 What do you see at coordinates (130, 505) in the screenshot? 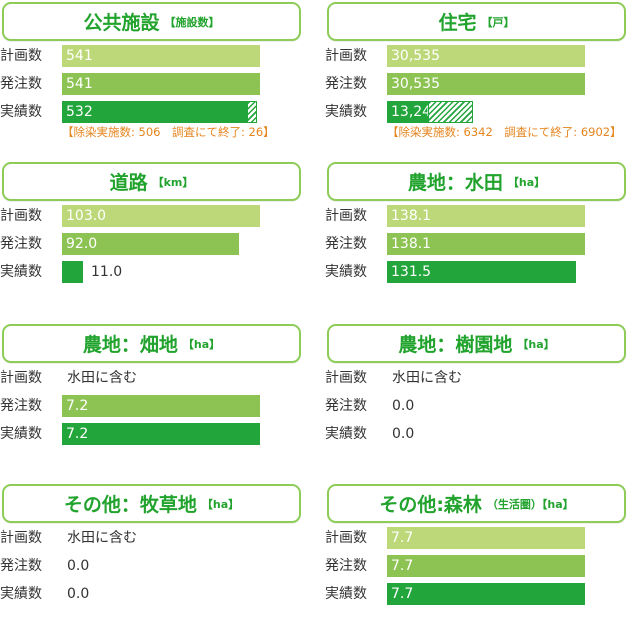
I see `chart-title: その他：牧草地` at bounding box center [130, 505].